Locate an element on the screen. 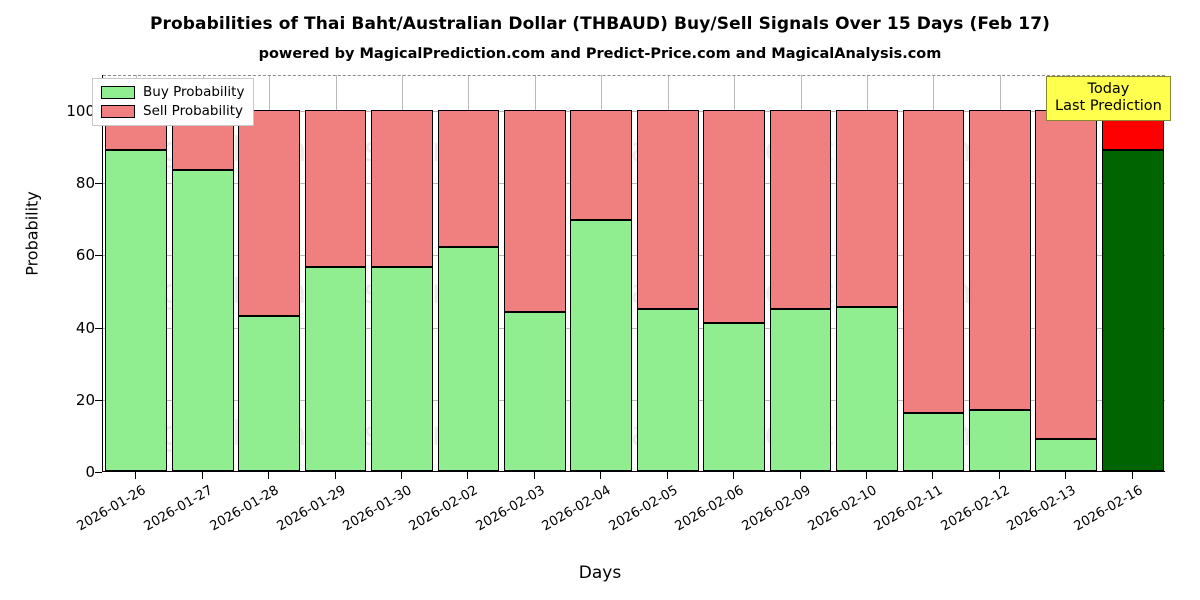 The width and height of the screenshot is (1200, 600). legend: Buy Probability Sell Probability is located at coordinates (173, 102).